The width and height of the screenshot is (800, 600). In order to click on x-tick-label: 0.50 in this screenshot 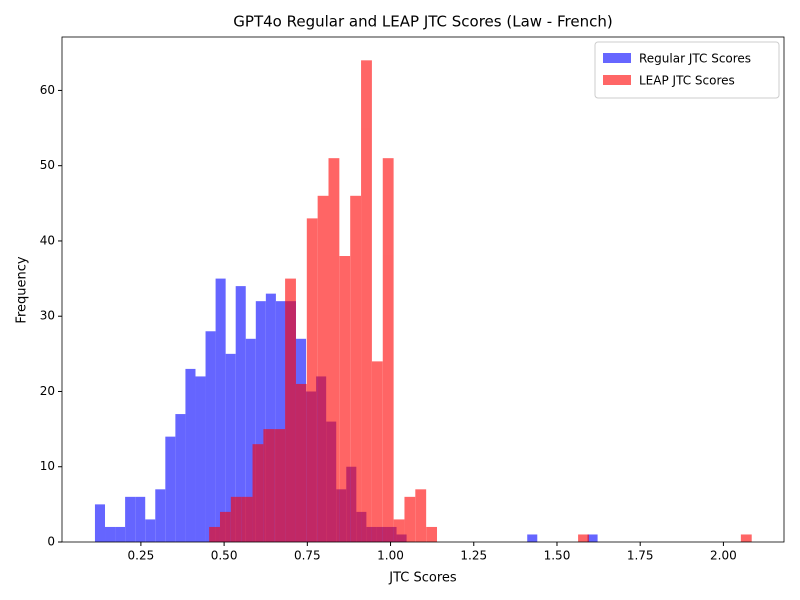, I will do `click(224, 556)`.